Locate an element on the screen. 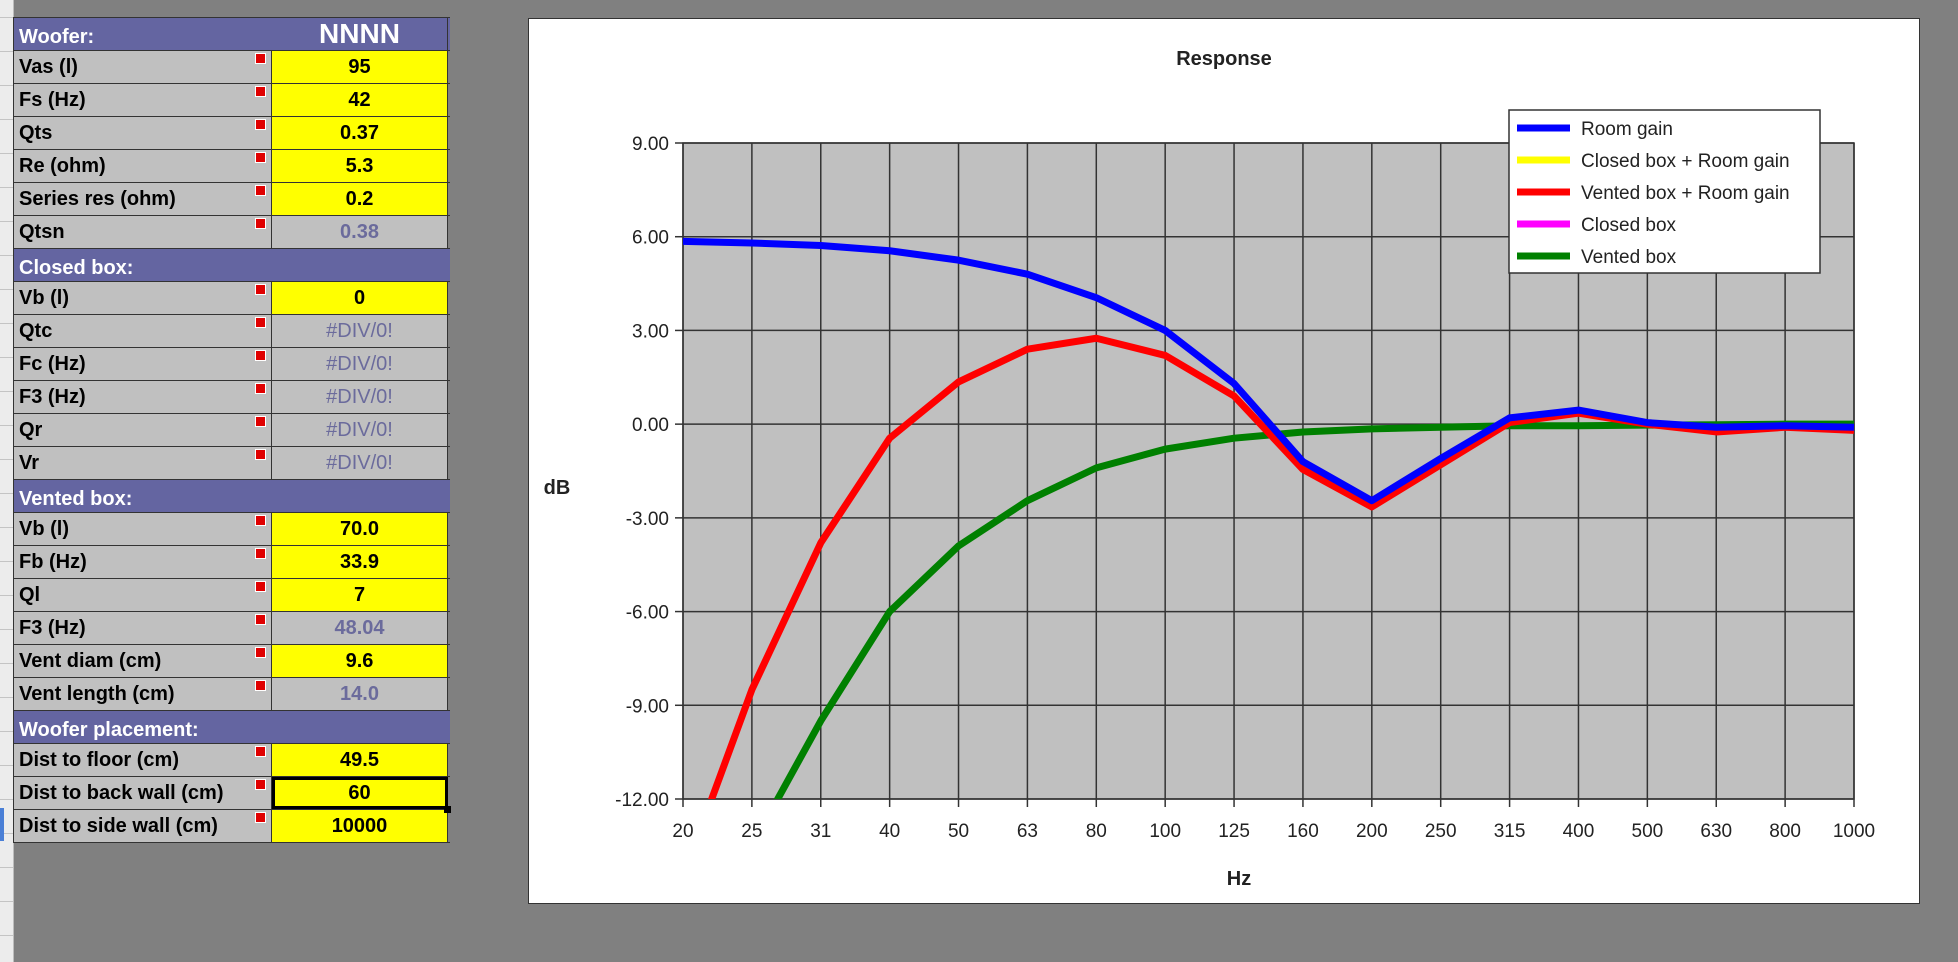 The width and height of the screenshot is (1958, 962). woofer-param-label-cell: Series res (ohm) is located at coordinates (143, 199).